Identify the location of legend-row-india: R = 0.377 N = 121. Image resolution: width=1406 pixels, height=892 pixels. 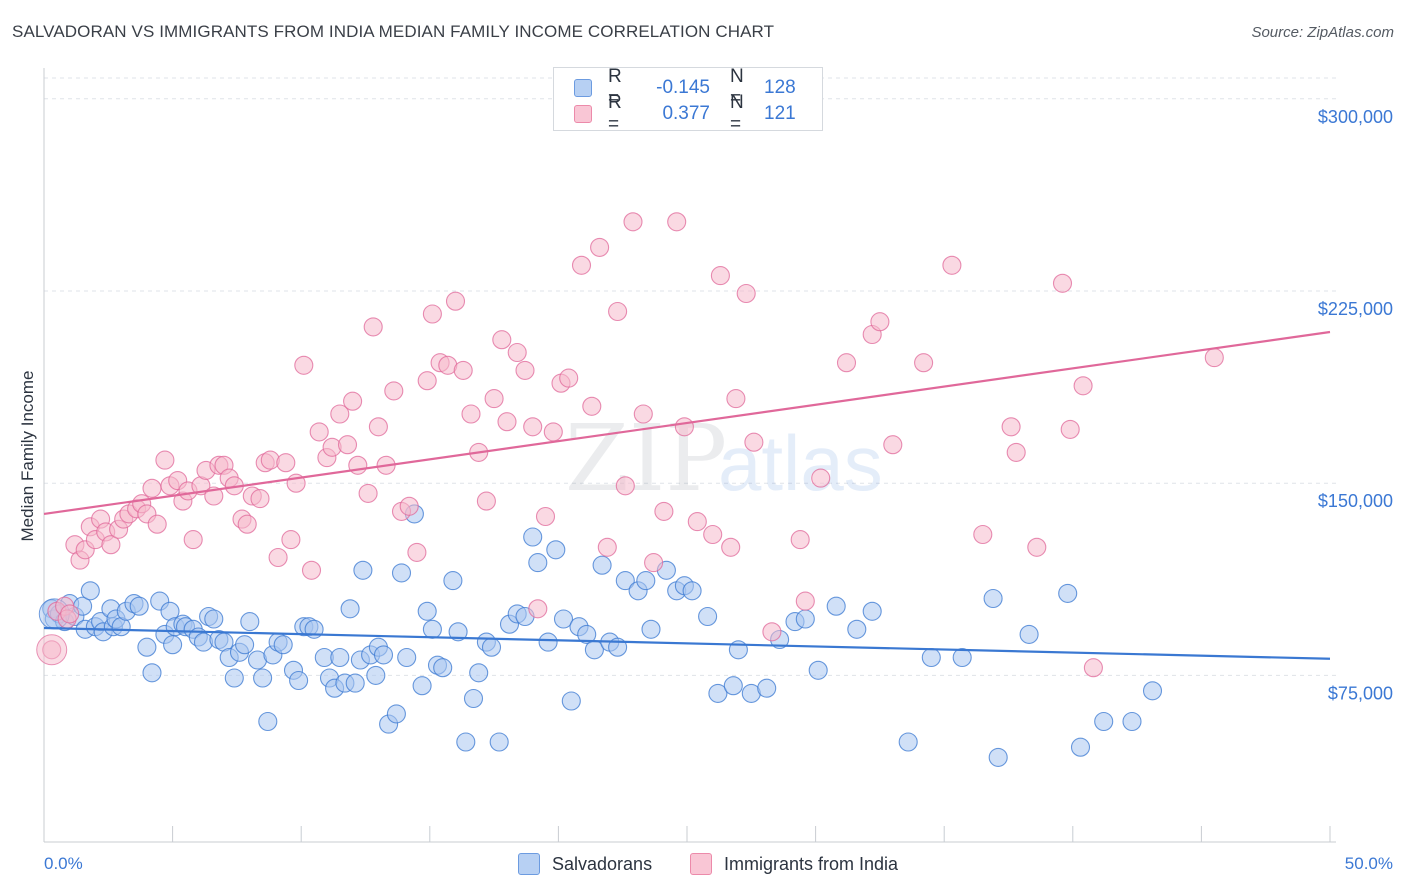
(685, 113).